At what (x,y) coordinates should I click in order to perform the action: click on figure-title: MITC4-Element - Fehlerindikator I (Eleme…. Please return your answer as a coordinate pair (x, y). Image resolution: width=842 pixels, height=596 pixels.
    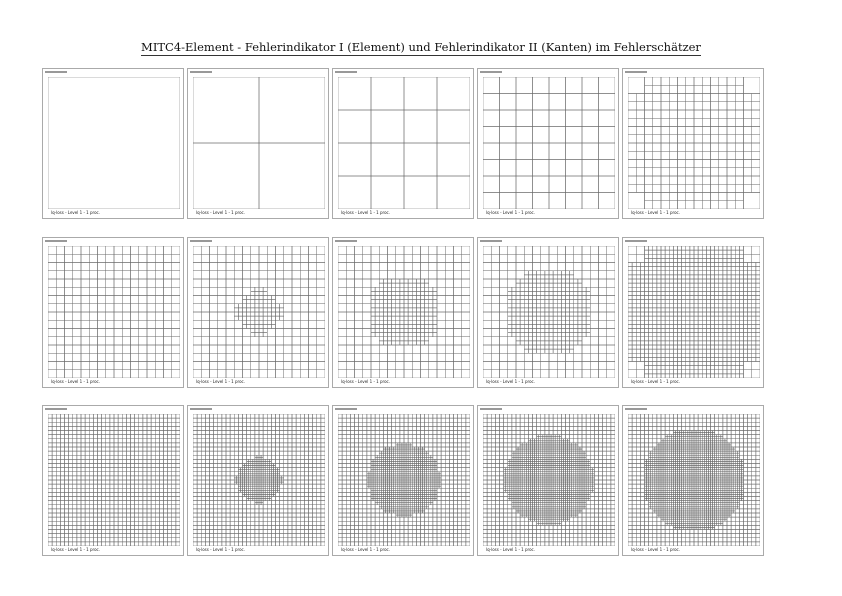
    Looking at the image, I should click on (421, 48).